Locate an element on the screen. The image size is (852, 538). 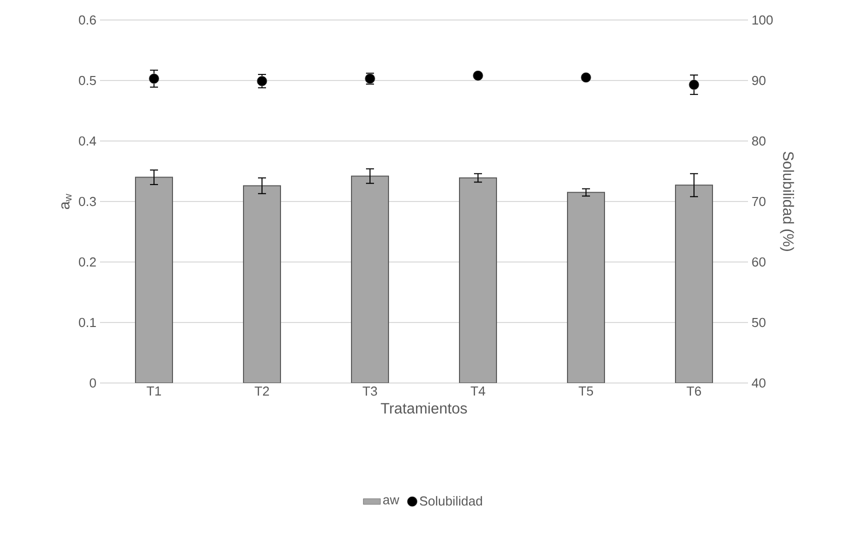
legend-label: aw is located at coordinates (391, 500).